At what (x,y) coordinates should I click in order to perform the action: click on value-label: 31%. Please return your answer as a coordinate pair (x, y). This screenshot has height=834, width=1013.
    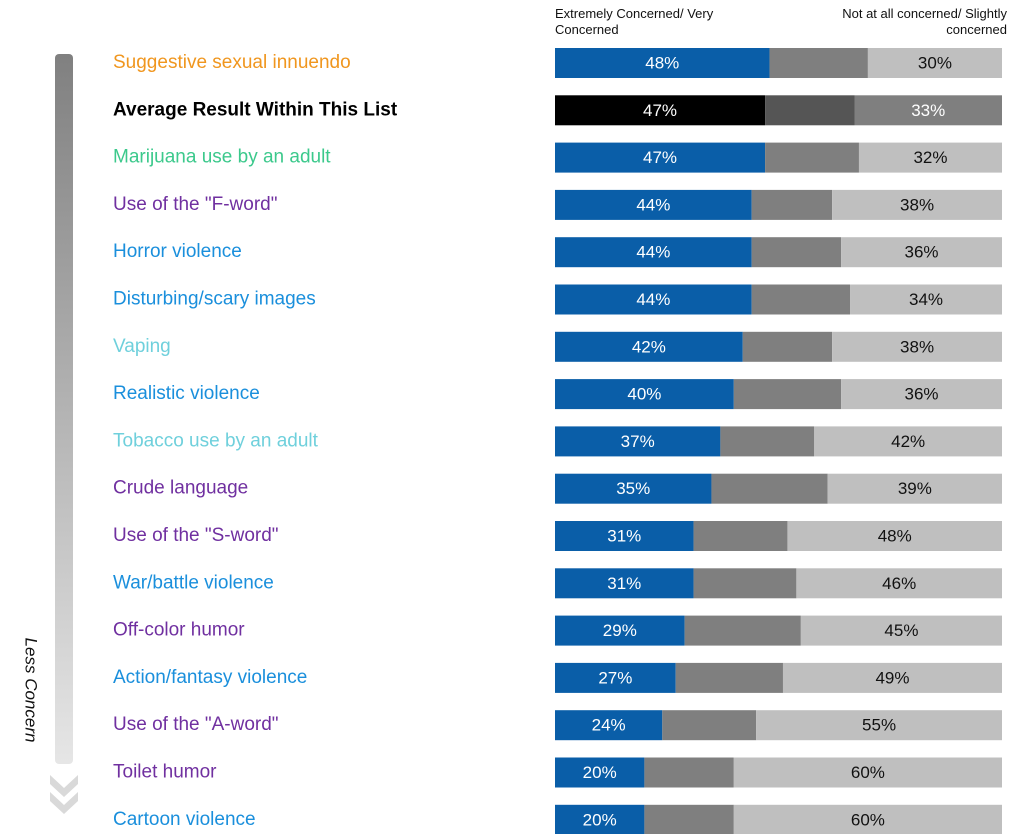
    Looking at the image, I should click on (624, 583).